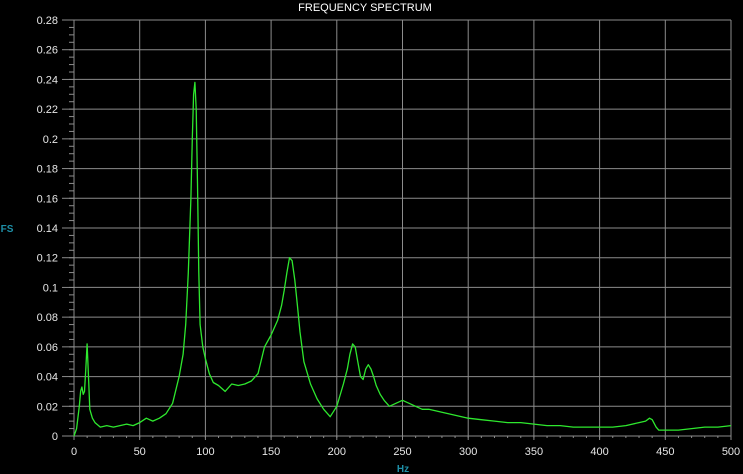 This screenshot has width=743, height=474. What do you see at coordinates (403, 469) in the screenshot?
I see `x-axis-label: Hz` at bounding box center [403, 469].